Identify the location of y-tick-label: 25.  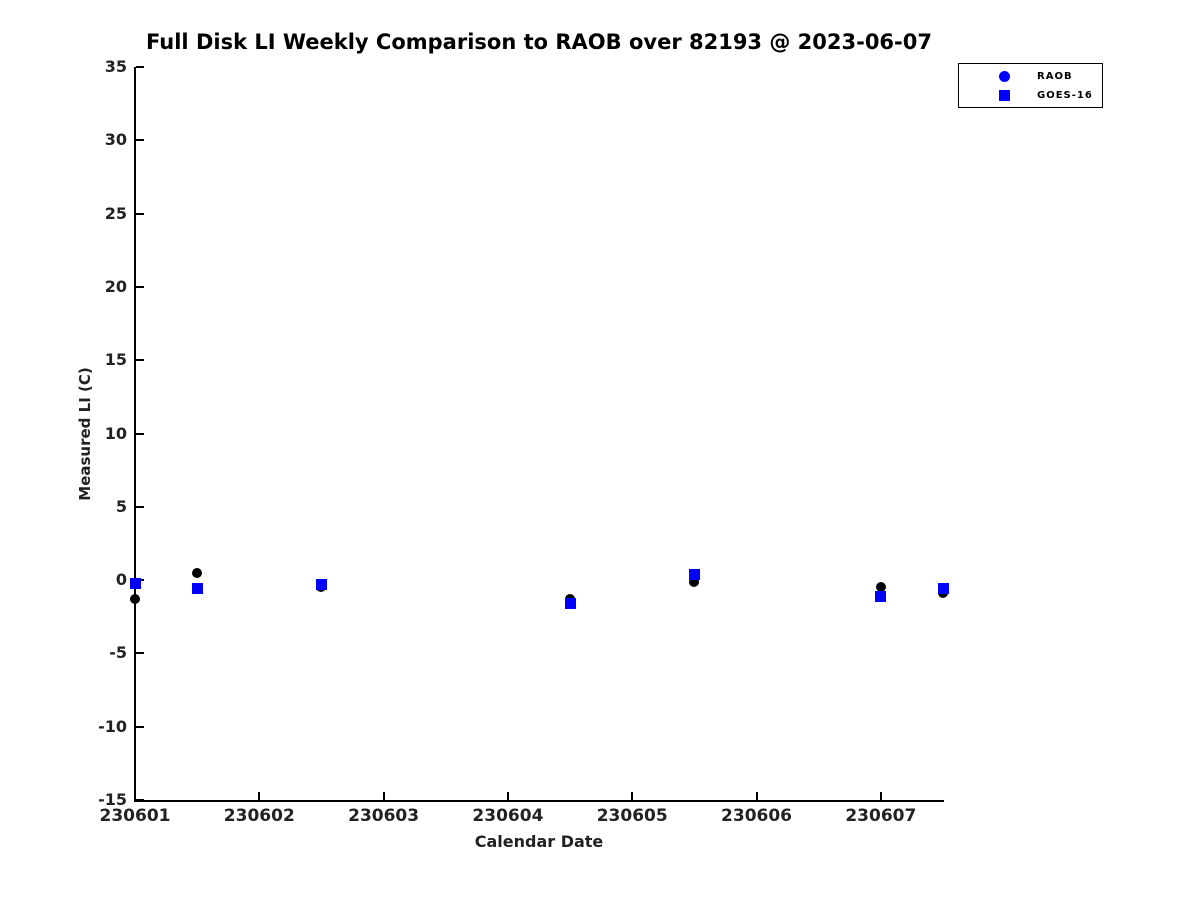
(115, 213).